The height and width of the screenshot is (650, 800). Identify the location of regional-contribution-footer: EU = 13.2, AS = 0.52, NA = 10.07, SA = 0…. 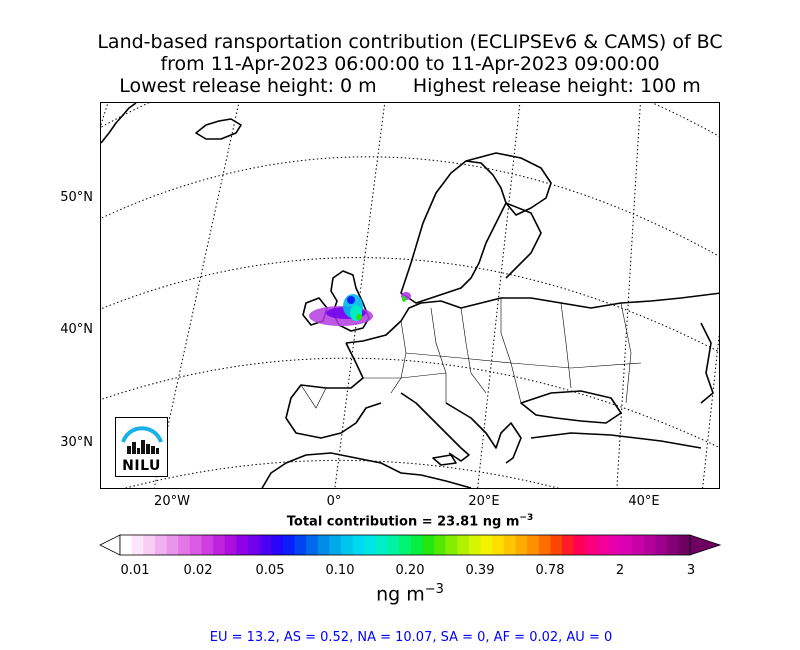
(411, 637).